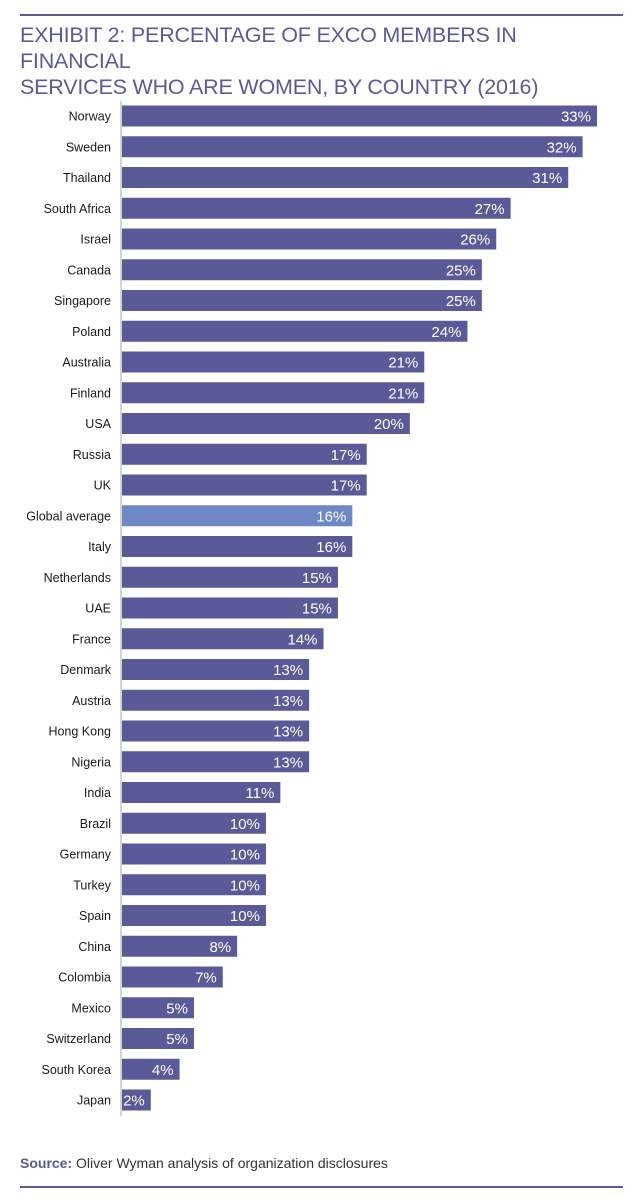 The image size is (643, 1200). Describe the element at coordinates (389, 424) in the screenshot. I see `value-label-usa: 20%` at that location.